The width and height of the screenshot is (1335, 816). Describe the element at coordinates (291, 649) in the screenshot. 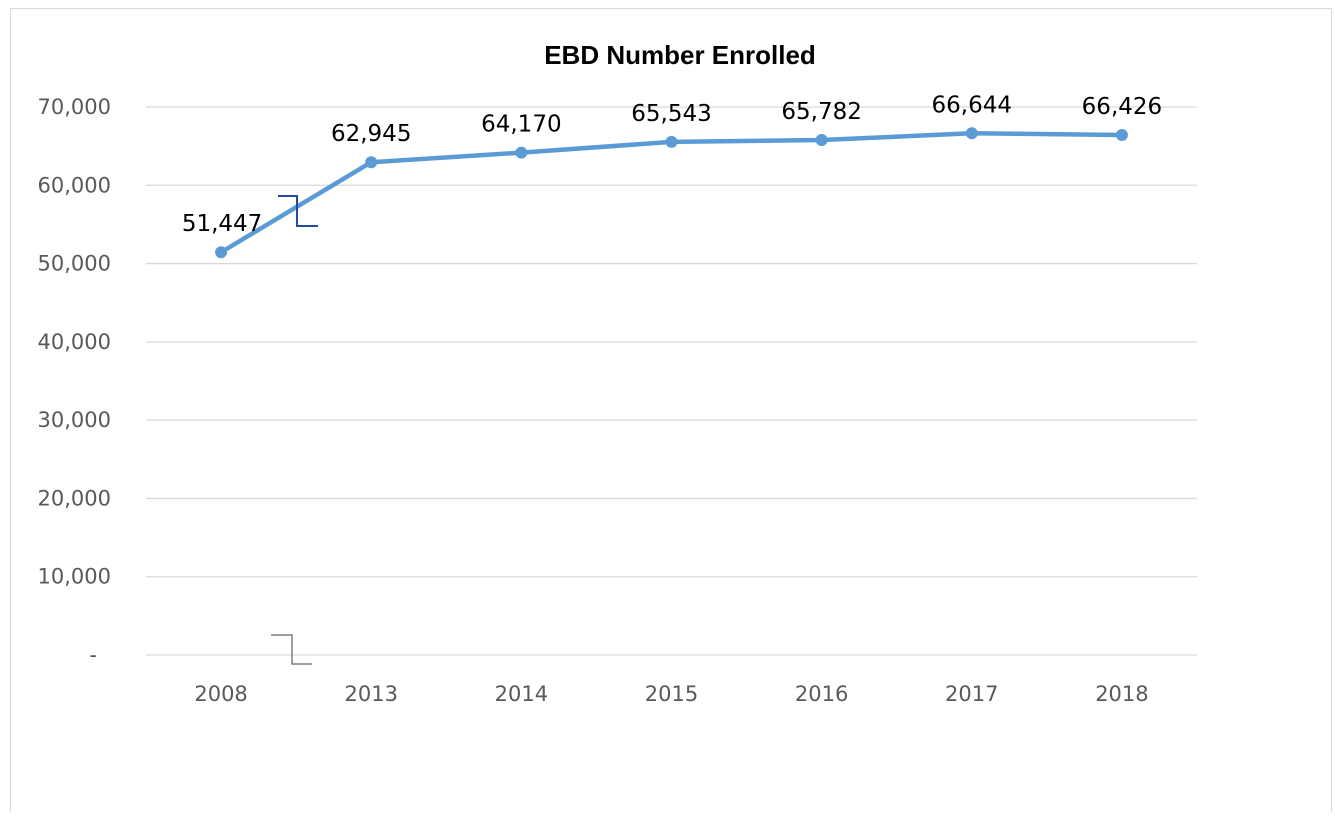

I see `axis-break-mark-lower` at that location.